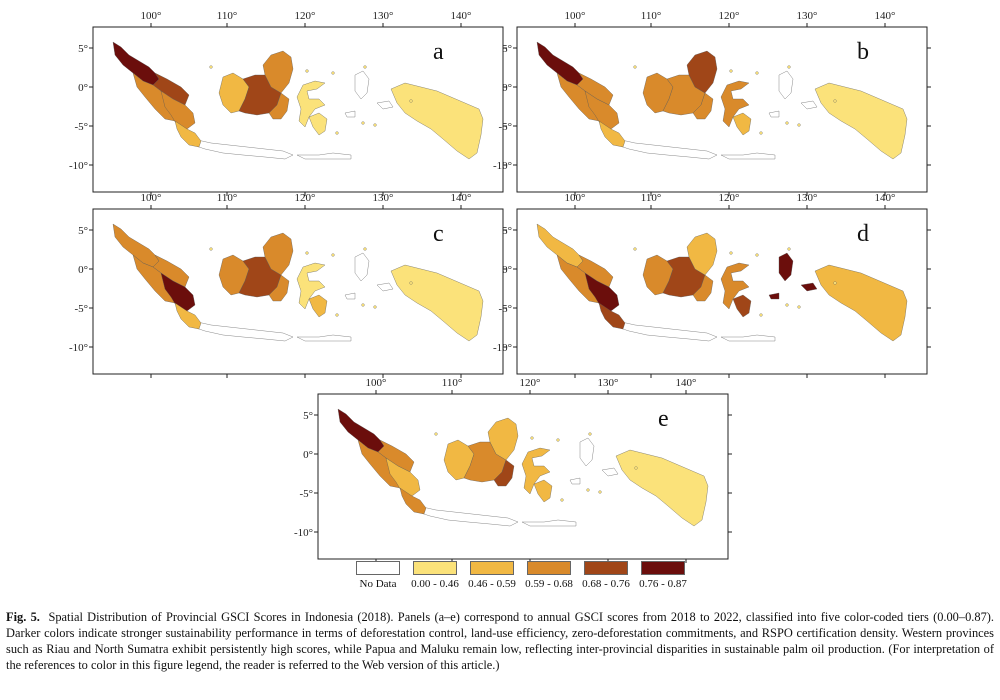  I want to click on province-s-sumatra-se, so click(612, 134).